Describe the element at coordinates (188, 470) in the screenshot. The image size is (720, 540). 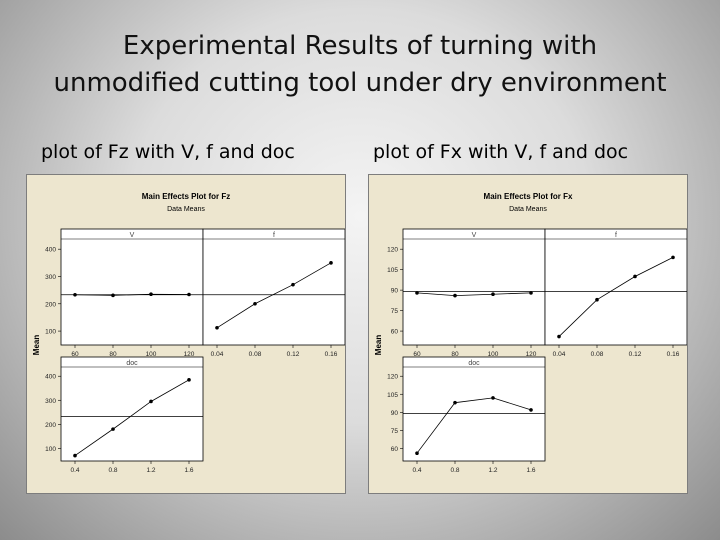
I see `fz-x-tick-label: 1.6` at that location.